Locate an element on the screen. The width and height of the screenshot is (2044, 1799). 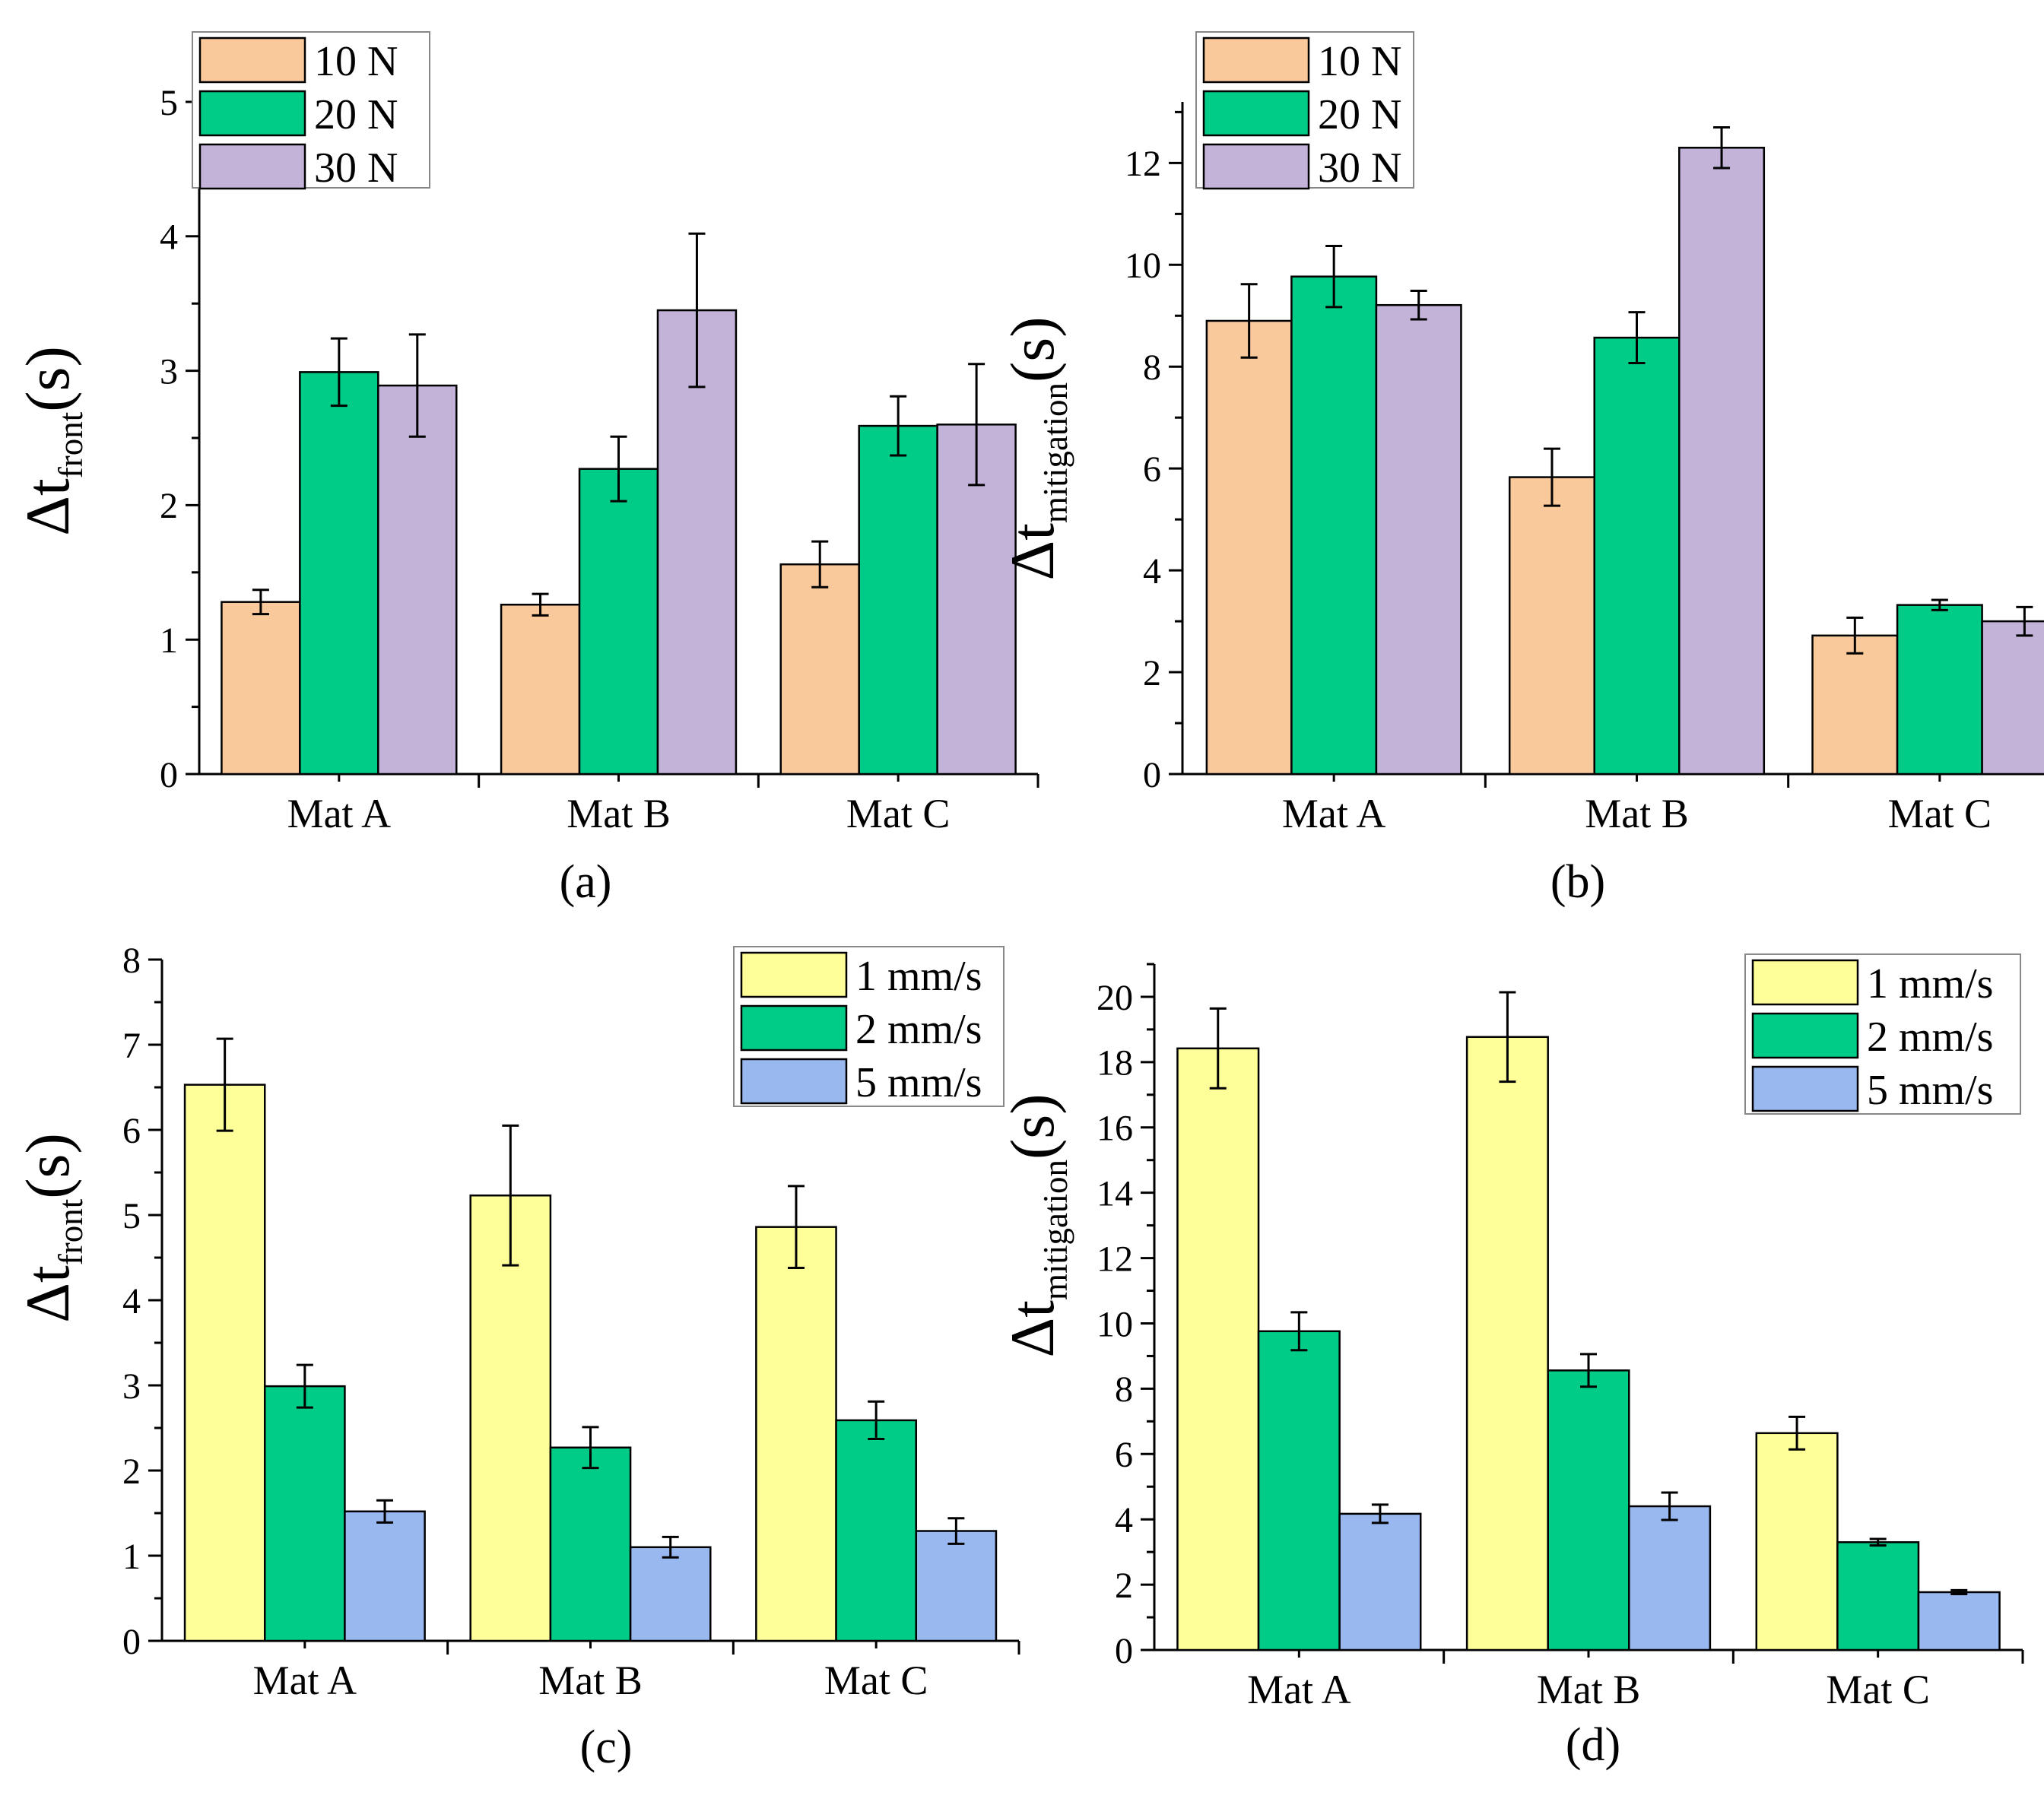
y-axis-label: Δtfront(s) is located at coordinates (51, 1228).